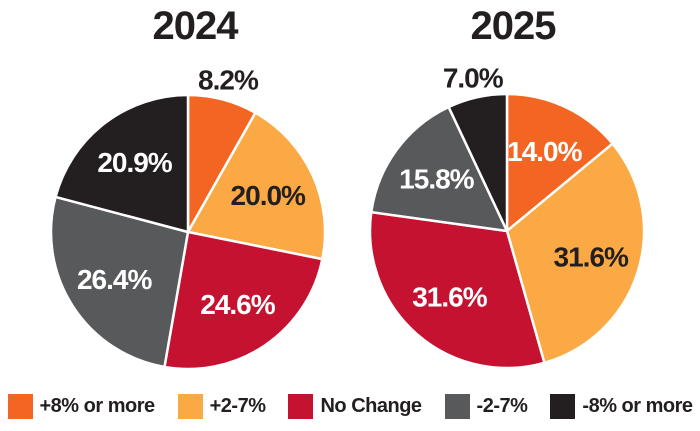  I want to click on chart-title-2024: 2024, so click(195, 26).